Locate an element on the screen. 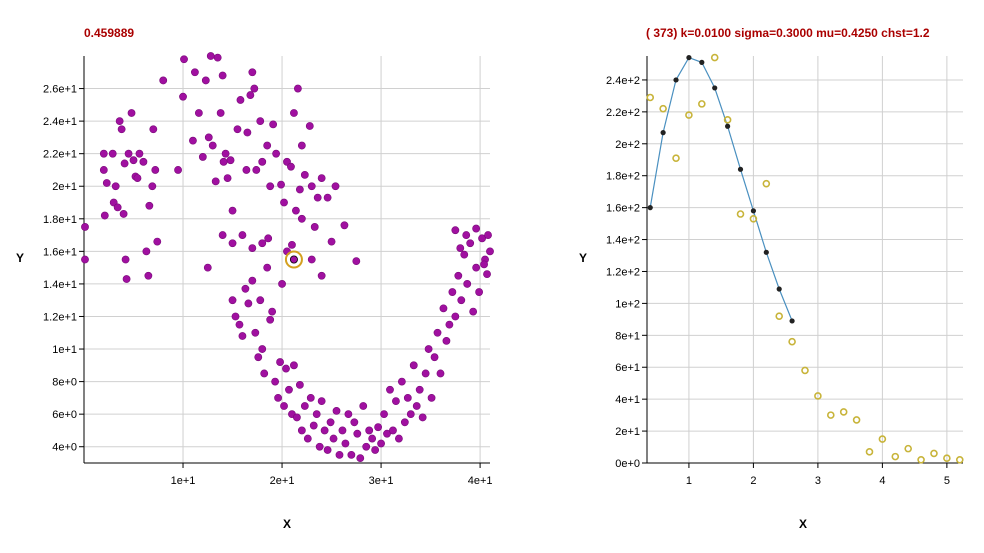 Image resolution: width=984 pixels, height=553 pixels. left-x-tick-label: 4e+1 is located at coordinates (480, 481).